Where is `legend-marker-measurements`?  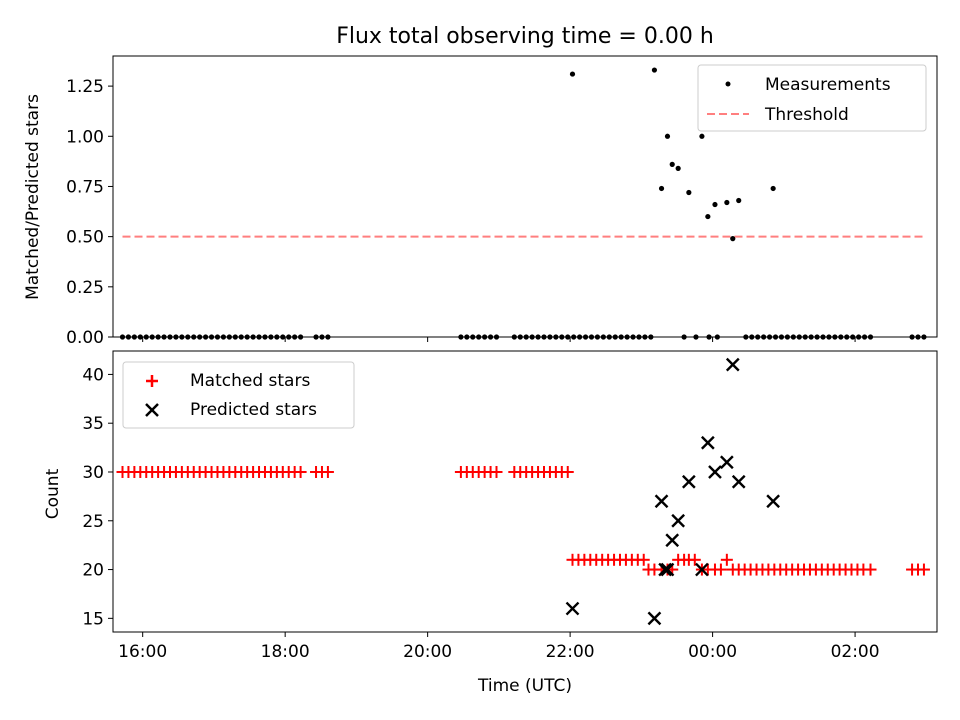
legend-marker-measurements is located at coordinates (728, 84).